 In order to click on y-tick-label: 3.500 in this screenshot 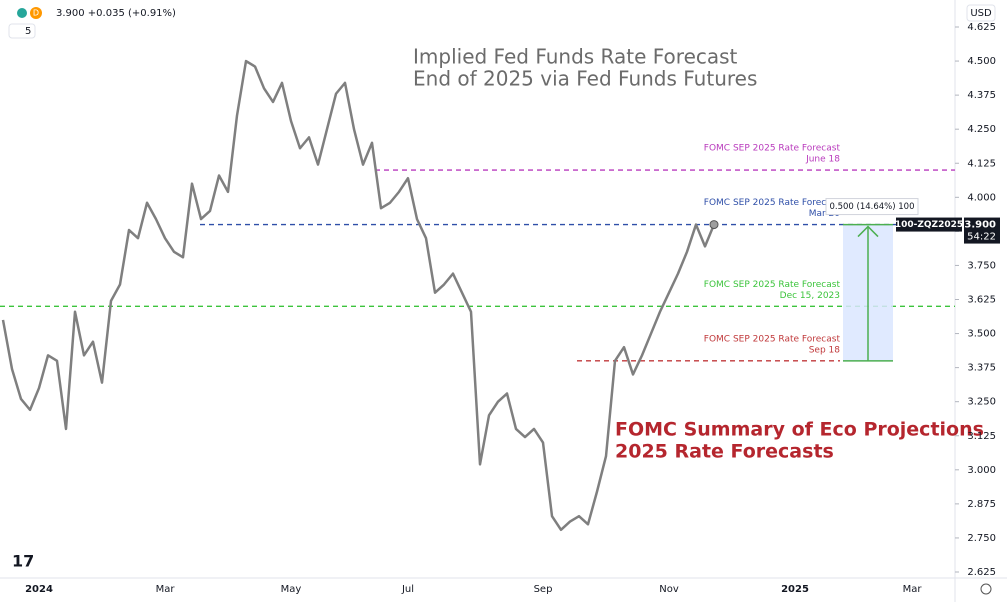, I will do `click(981, 334)`.